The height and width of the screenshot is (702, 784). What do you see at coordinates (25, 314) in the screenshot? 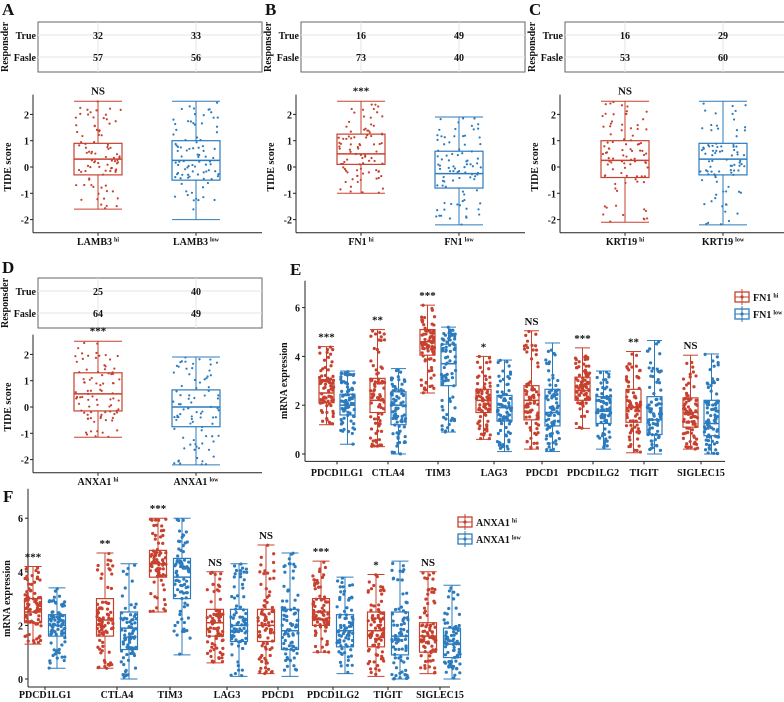
I see `row-label: Fasle` at bounding box center [25, 314].